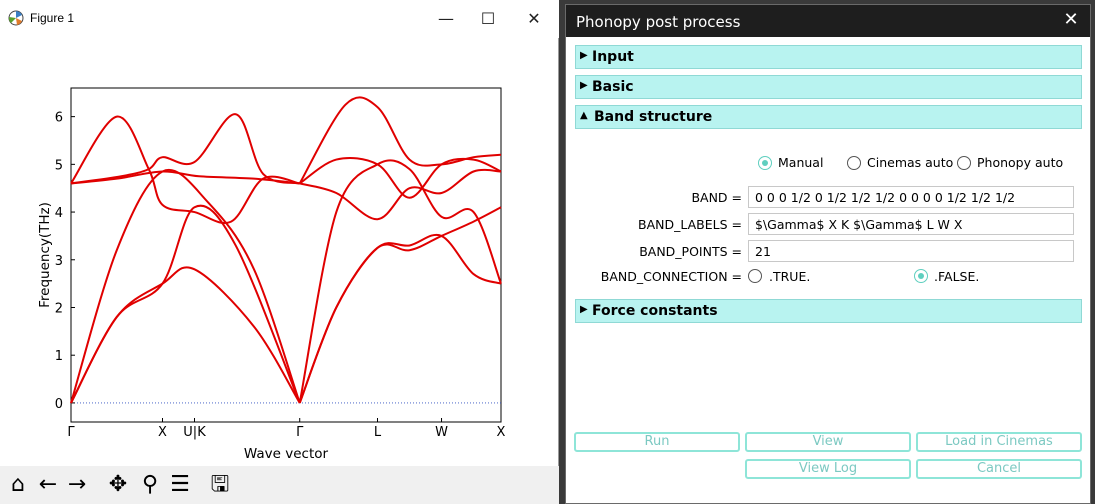 The height and width of the screenshot is (504, 1095). Describe the element at coordinates (180, 484) in the screenshot. I see `configure-subplots-icon: ☰` at that location.